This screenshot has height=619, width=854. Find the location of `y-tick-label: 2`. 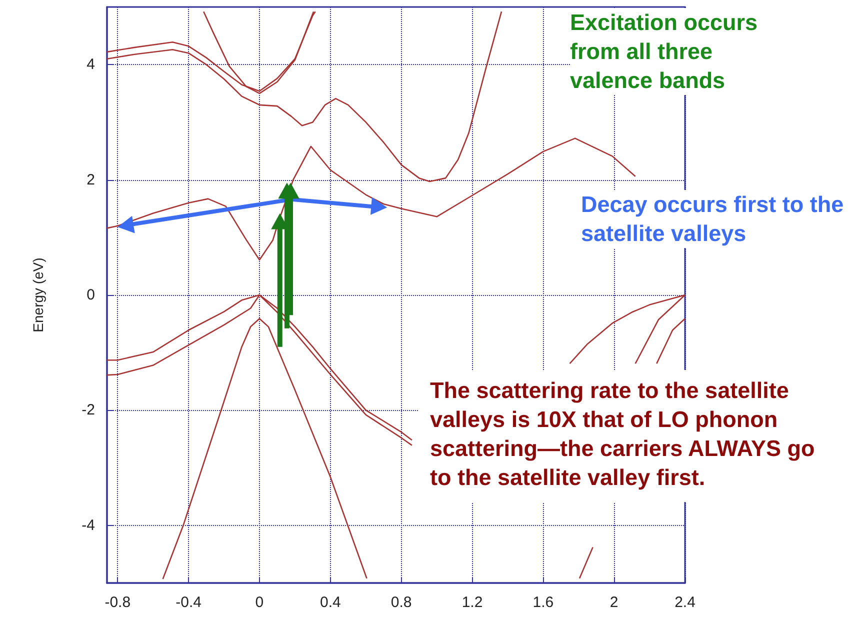

y-tick-label: 2 is located at coordinates (90, 179).